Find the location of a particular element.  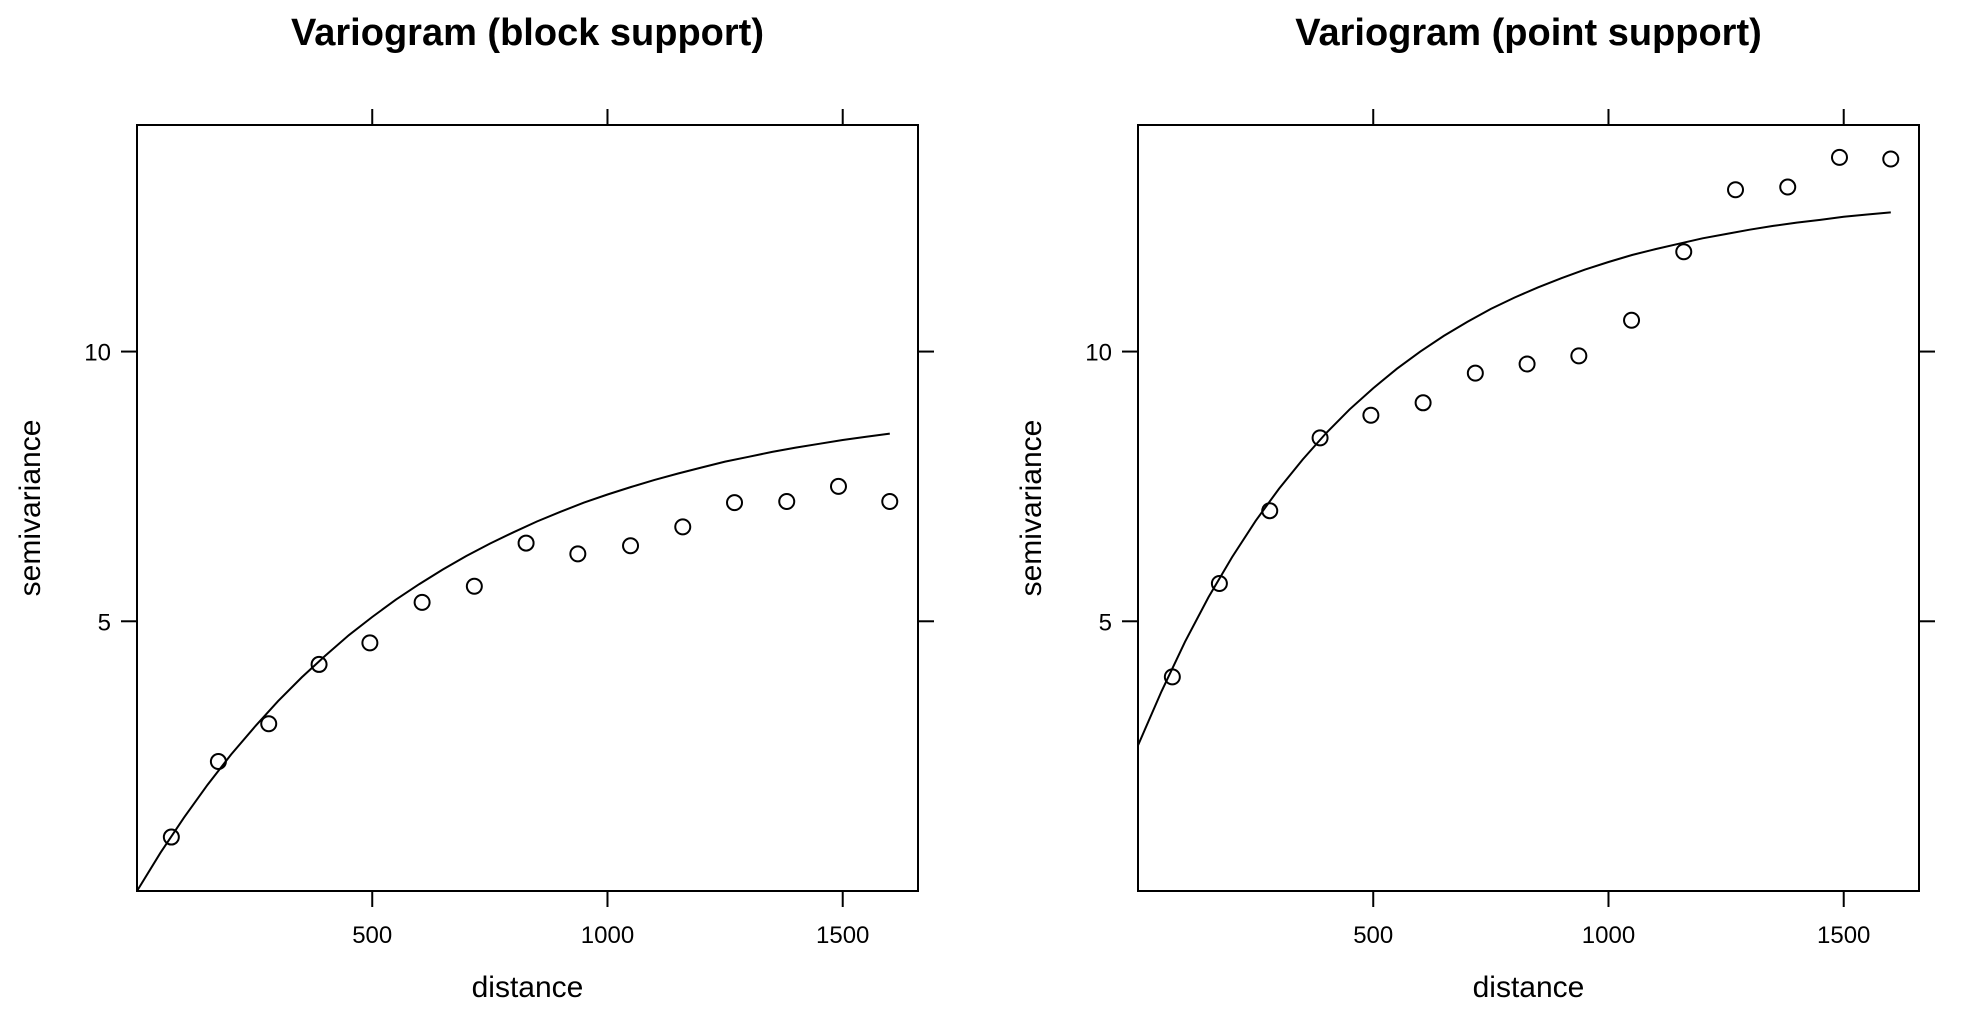

panel-title: Variogram (point support) is located at coordinates (1528, 33).